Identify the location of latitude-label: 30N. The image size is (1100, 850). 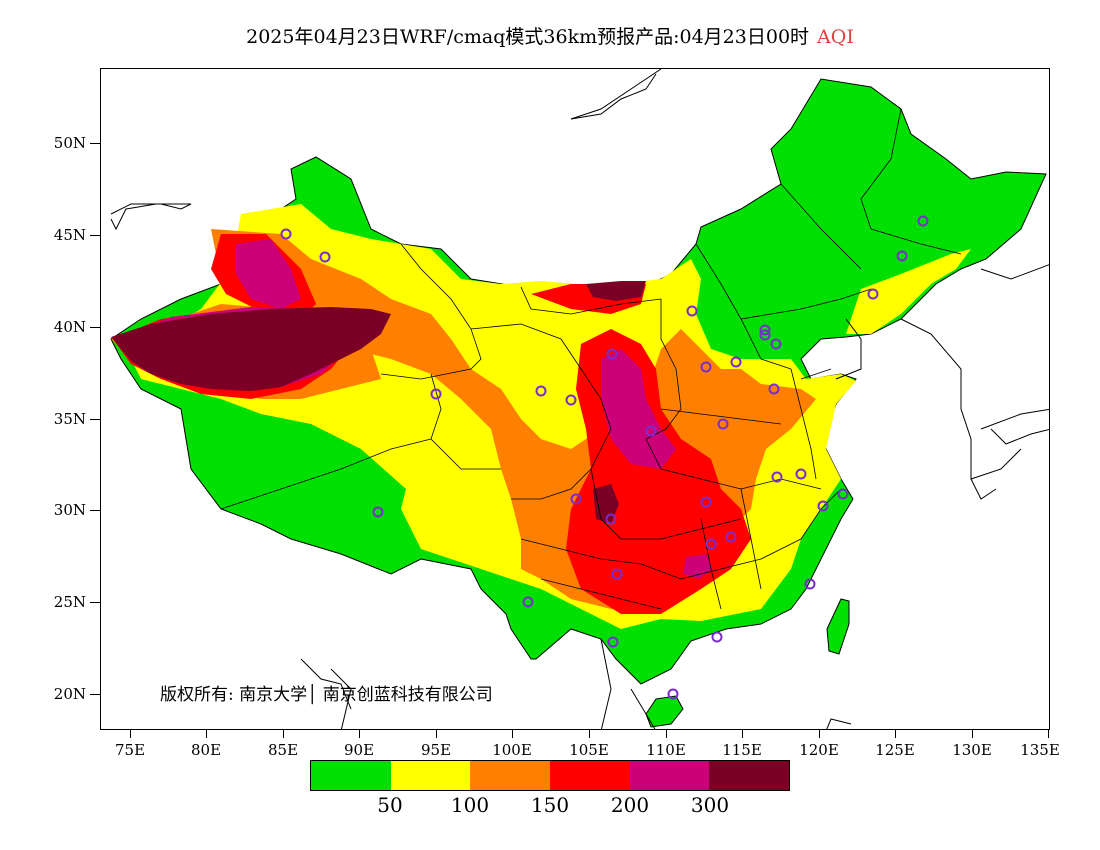
(69, 510).